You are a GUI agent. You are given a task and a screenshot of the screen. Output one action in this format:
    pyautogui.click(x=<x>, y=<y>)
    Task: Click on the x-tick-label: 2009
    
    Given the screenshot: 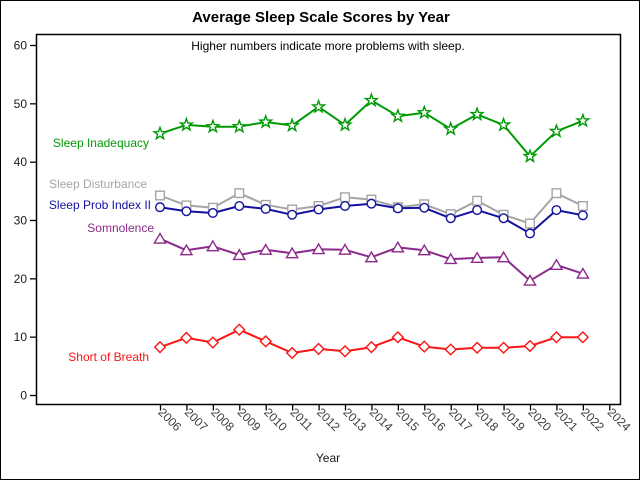 What is the action you would take?
    pyautogui.click(x=249, y=419)
    